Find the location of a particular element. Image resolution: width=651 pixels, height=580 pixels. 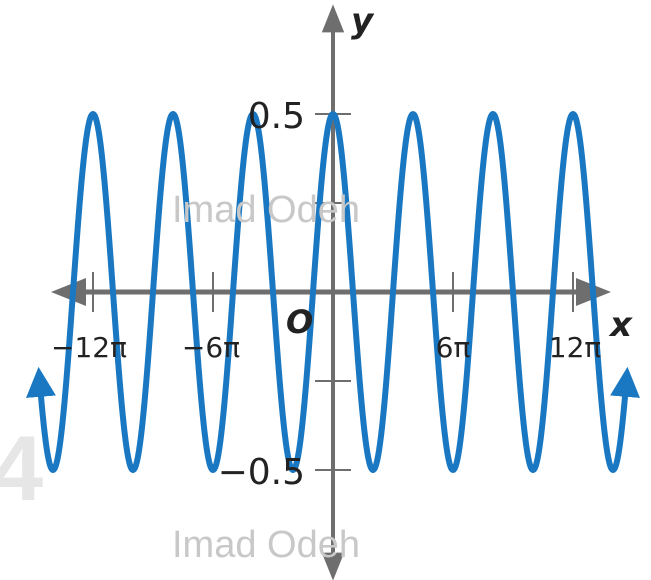

x-tick-label: 12π is located at coordinates (575, 347).